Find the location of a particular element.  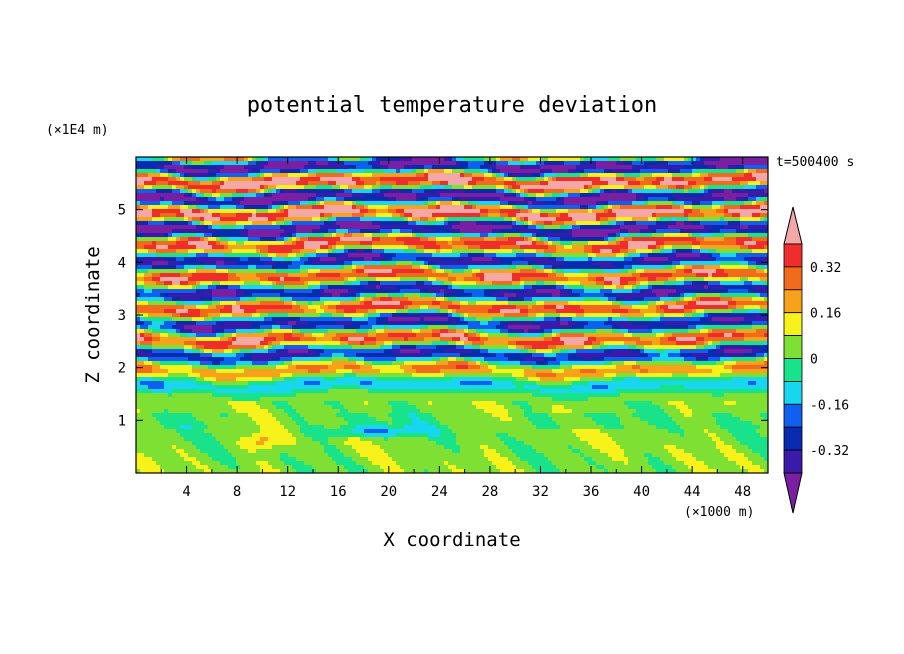

colorbar-segment is located at coordinates (793, 415).